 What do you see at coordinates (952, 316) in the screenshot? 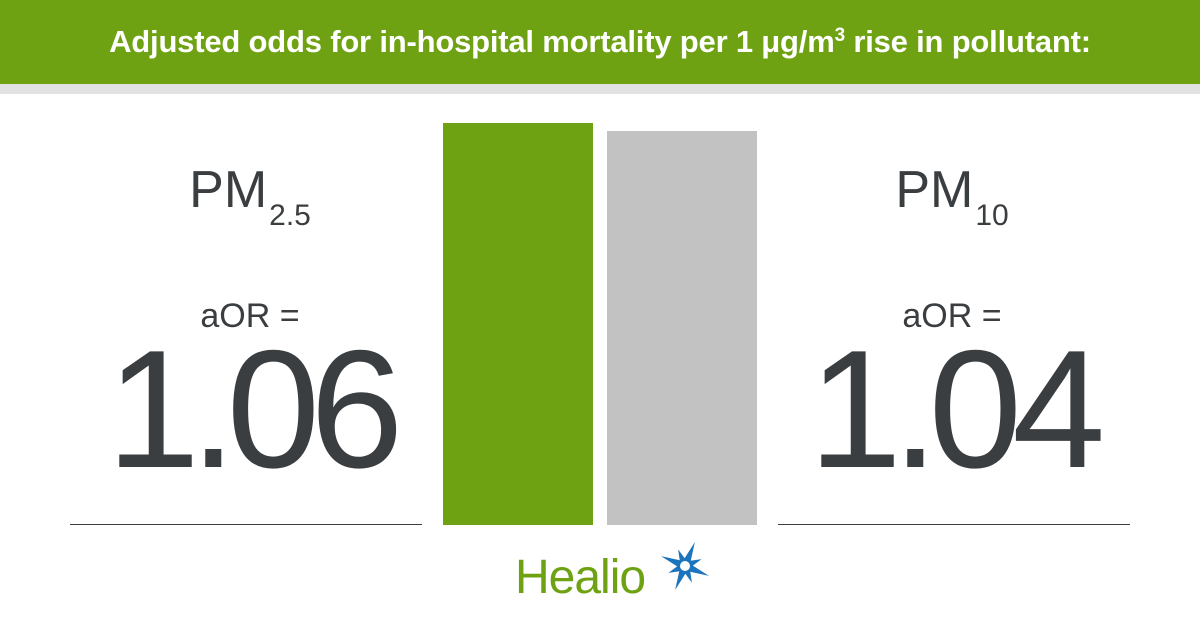
I see `pm10-aor-label: aOR =` at bounding box center [952, 316].